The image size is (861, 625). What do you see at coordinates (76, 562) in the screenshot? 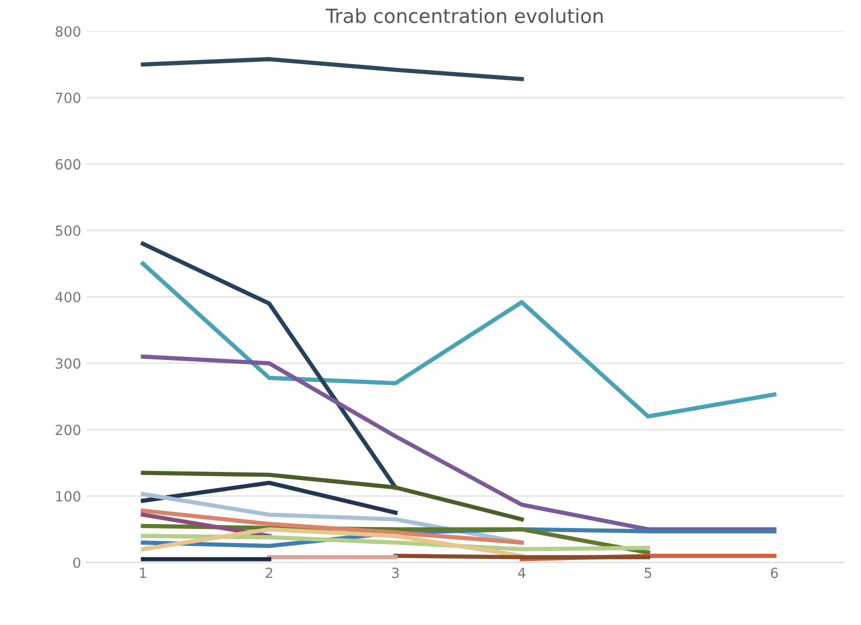
I see `y-tick-label: 0` at bounding box center [76, 562].